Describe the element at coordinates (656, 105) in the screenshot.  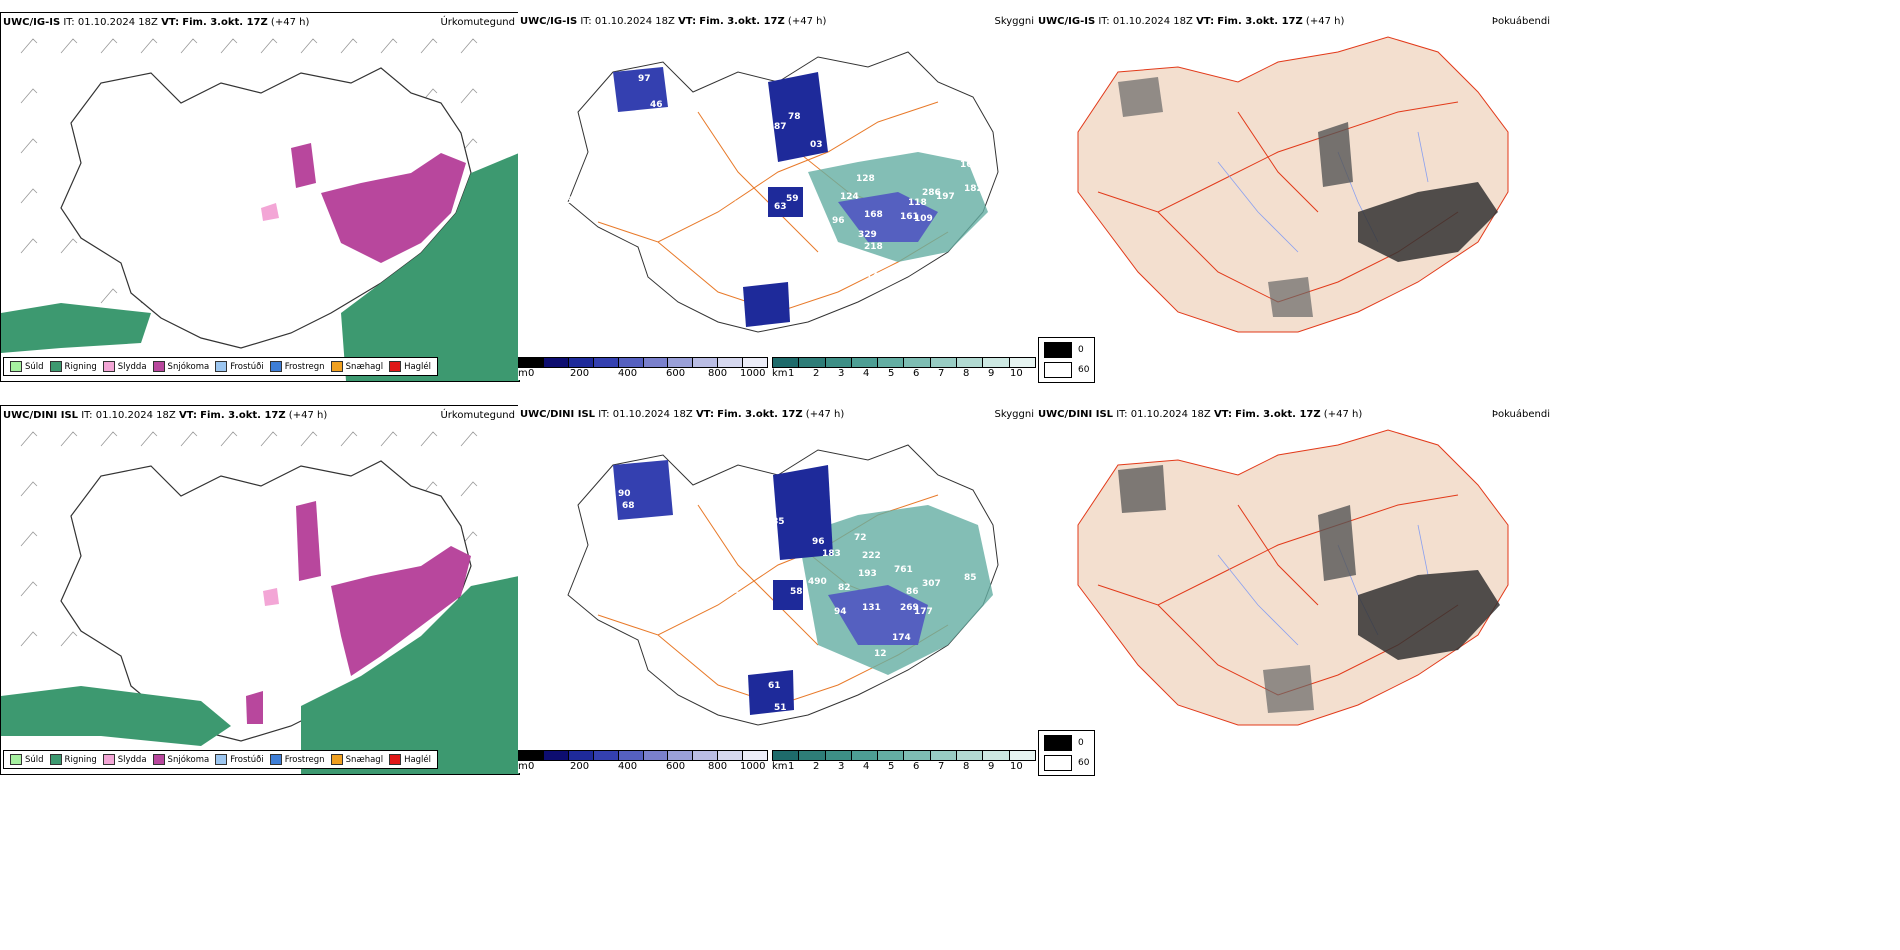
I see `cloud-value: 46` at that location.